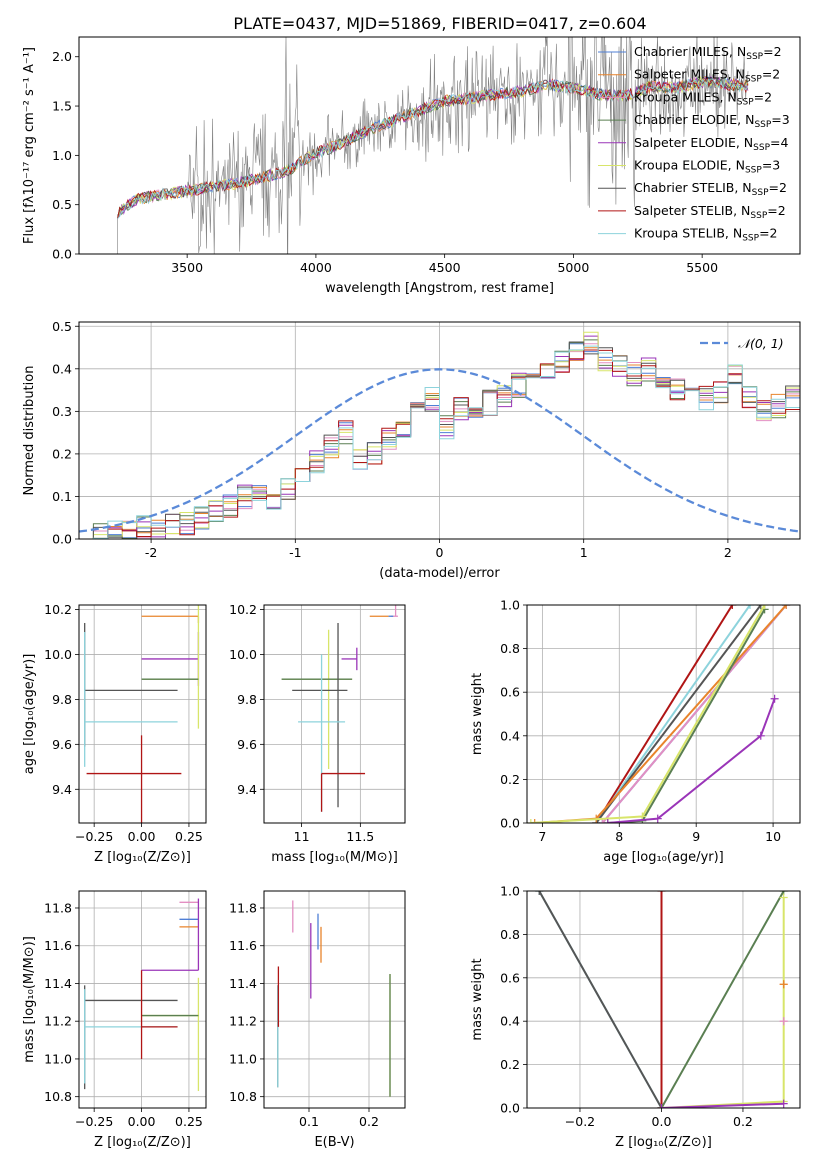 This screenshot has height=1170, width=819. Describe the element at coordinates (142, 1121) in the screenshot. I see `x-tick-label: 0.00` at that location.